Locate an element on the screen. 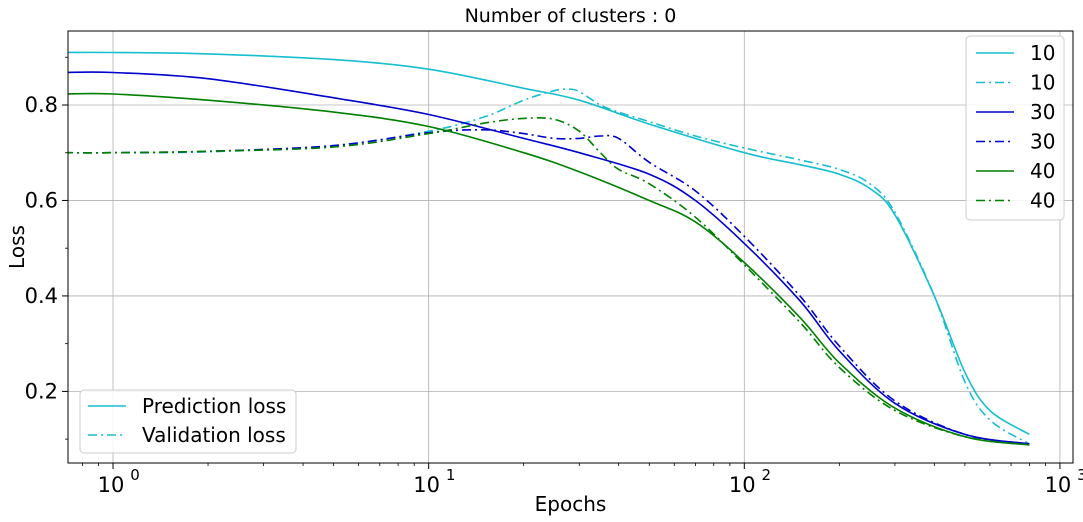 The width and height of the screenshot is (1083, 522). legend-style-label: Validation loss is located at coordinates (214, 435).